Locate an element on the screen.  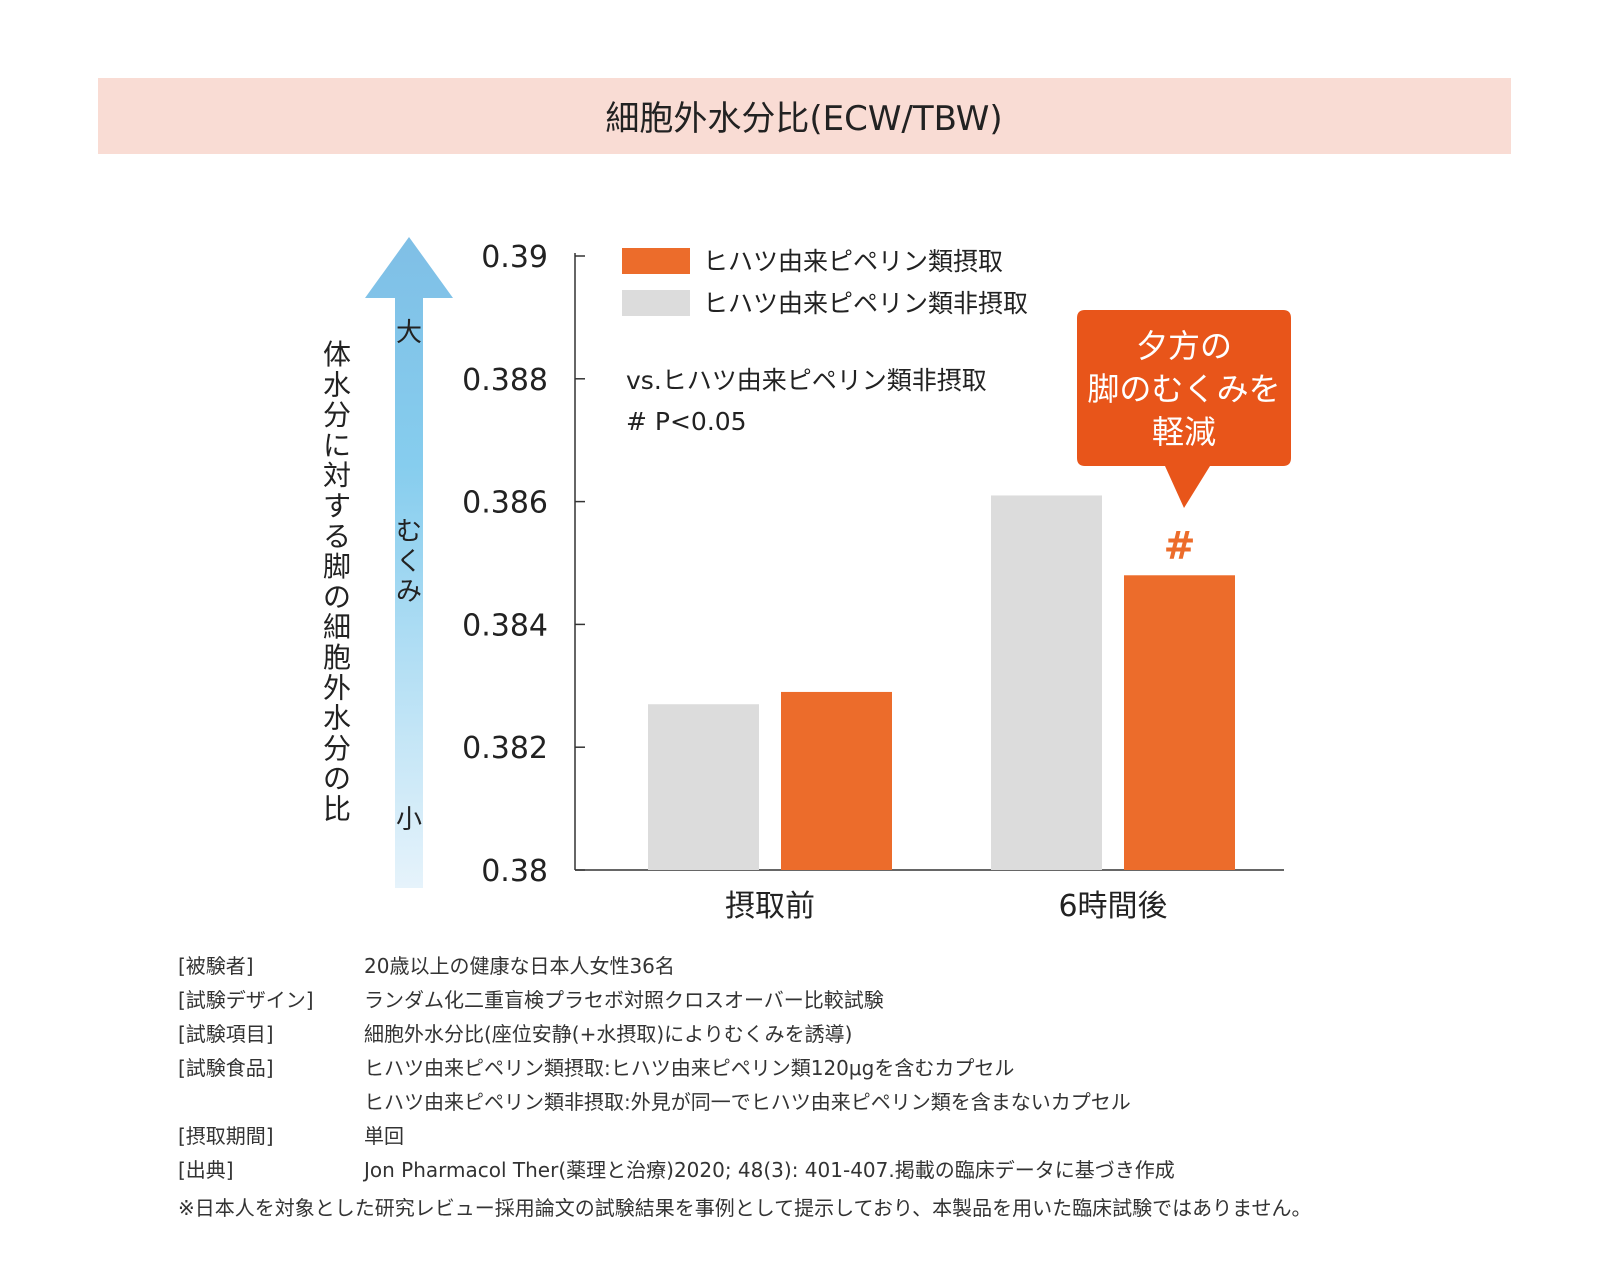
stat-note-p: # P<0.05 is located at coordinates (686, 421).